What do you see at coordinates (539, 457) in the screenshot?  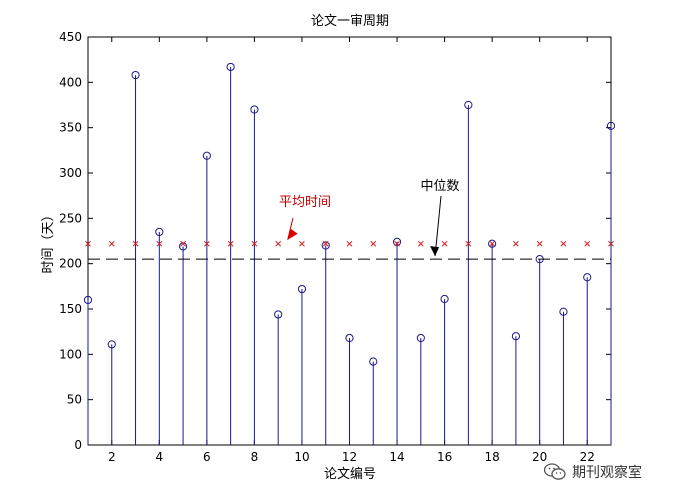 I see `x-tick-label: 20` at bounding box center [539, 457].